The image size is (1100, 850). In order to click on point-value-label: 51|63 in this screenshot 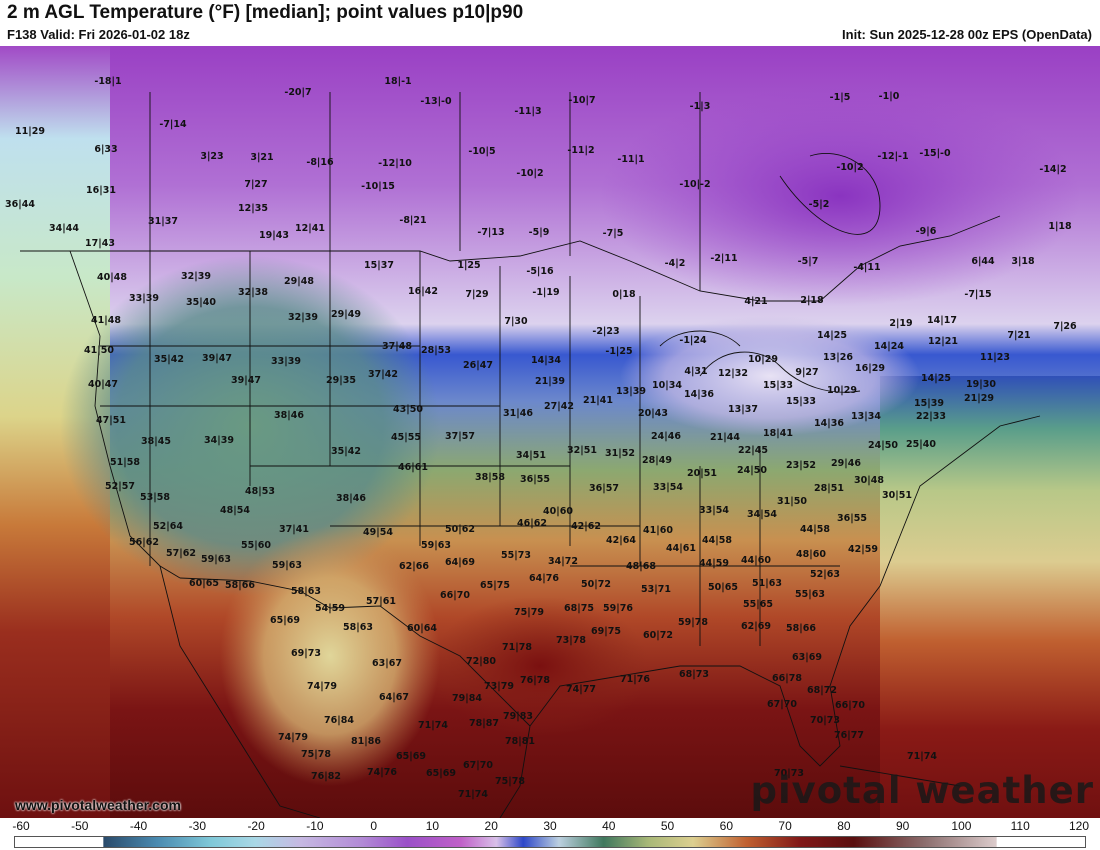, I will do `click(767, 583)`.